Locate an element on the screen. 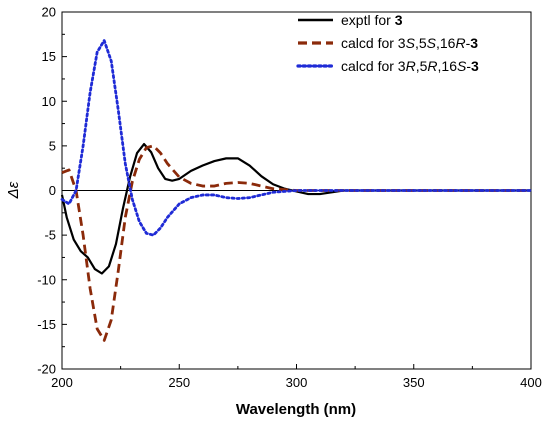  x-tick-label: 200 is located at coordinates (62, 382).